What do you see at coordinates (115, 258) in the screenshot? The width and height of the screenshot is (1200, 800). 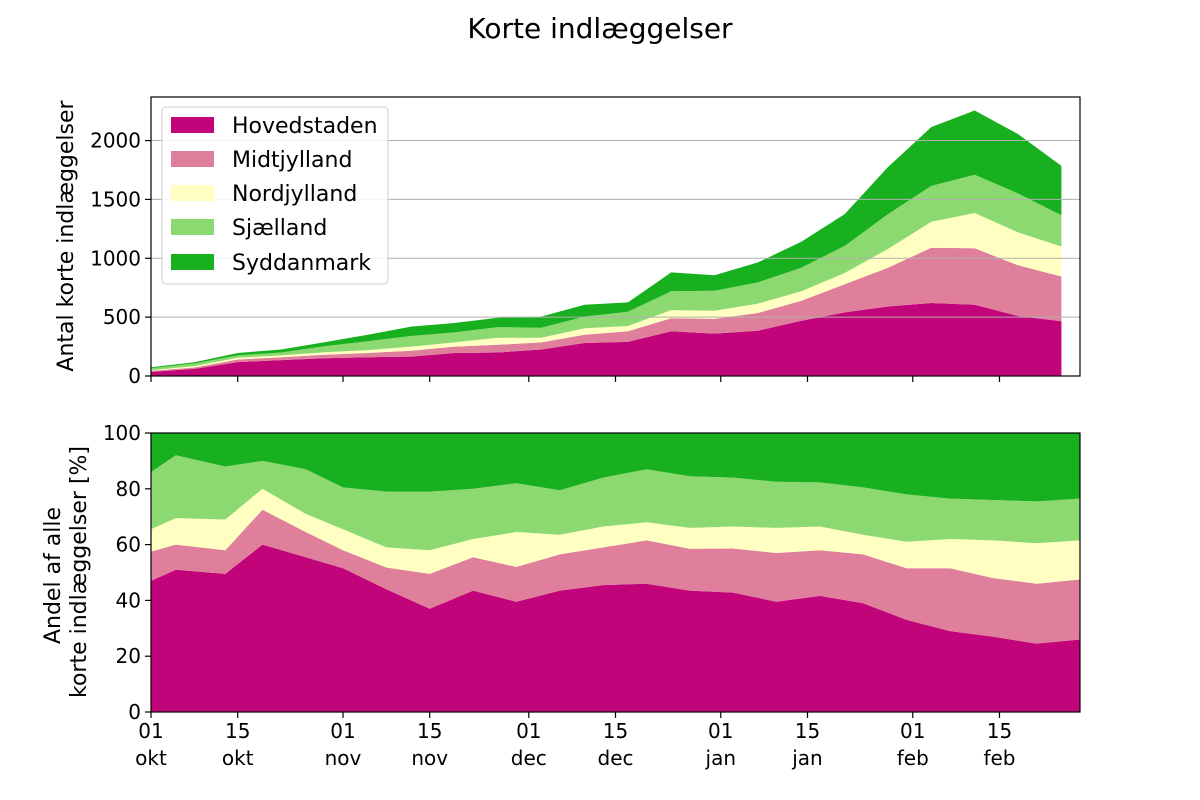 I see `top-y-tick-label: 1000` at bounding box center [115, 258].